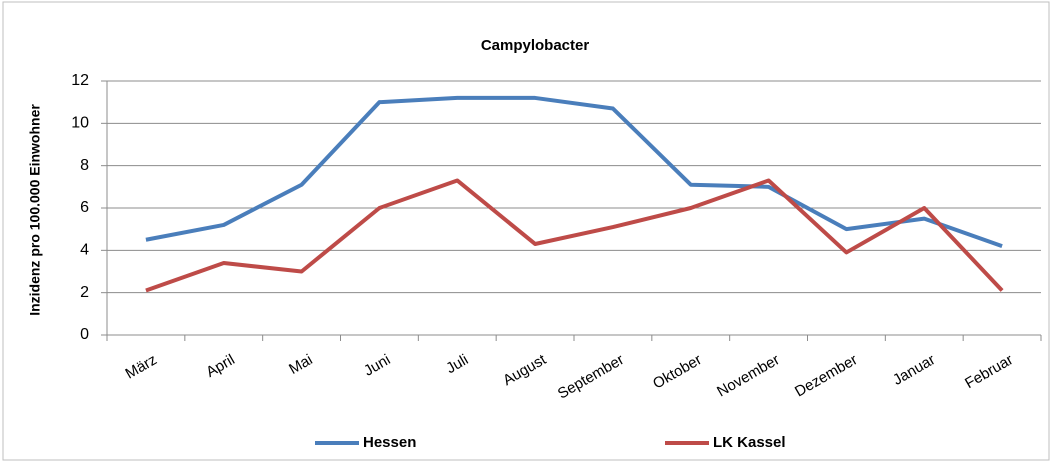 The image size is (1052, 467). I want to click on y-axis-label: Inzidenz pro 100.000 Einwohner, so click(35, 210).